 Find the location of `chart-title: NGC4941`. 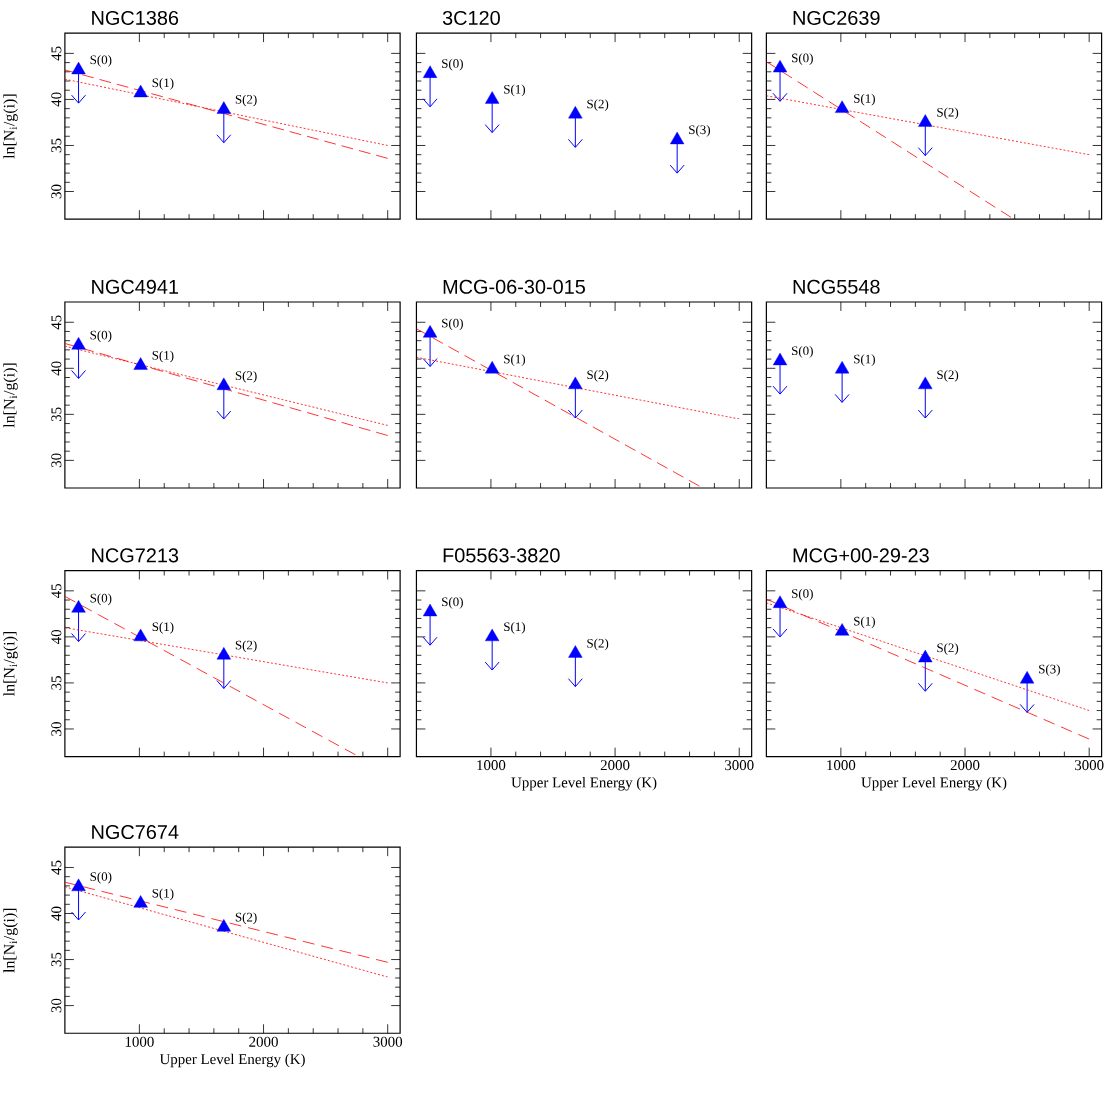

chart-title: NGC4941 is located at coordinates (135, 286).